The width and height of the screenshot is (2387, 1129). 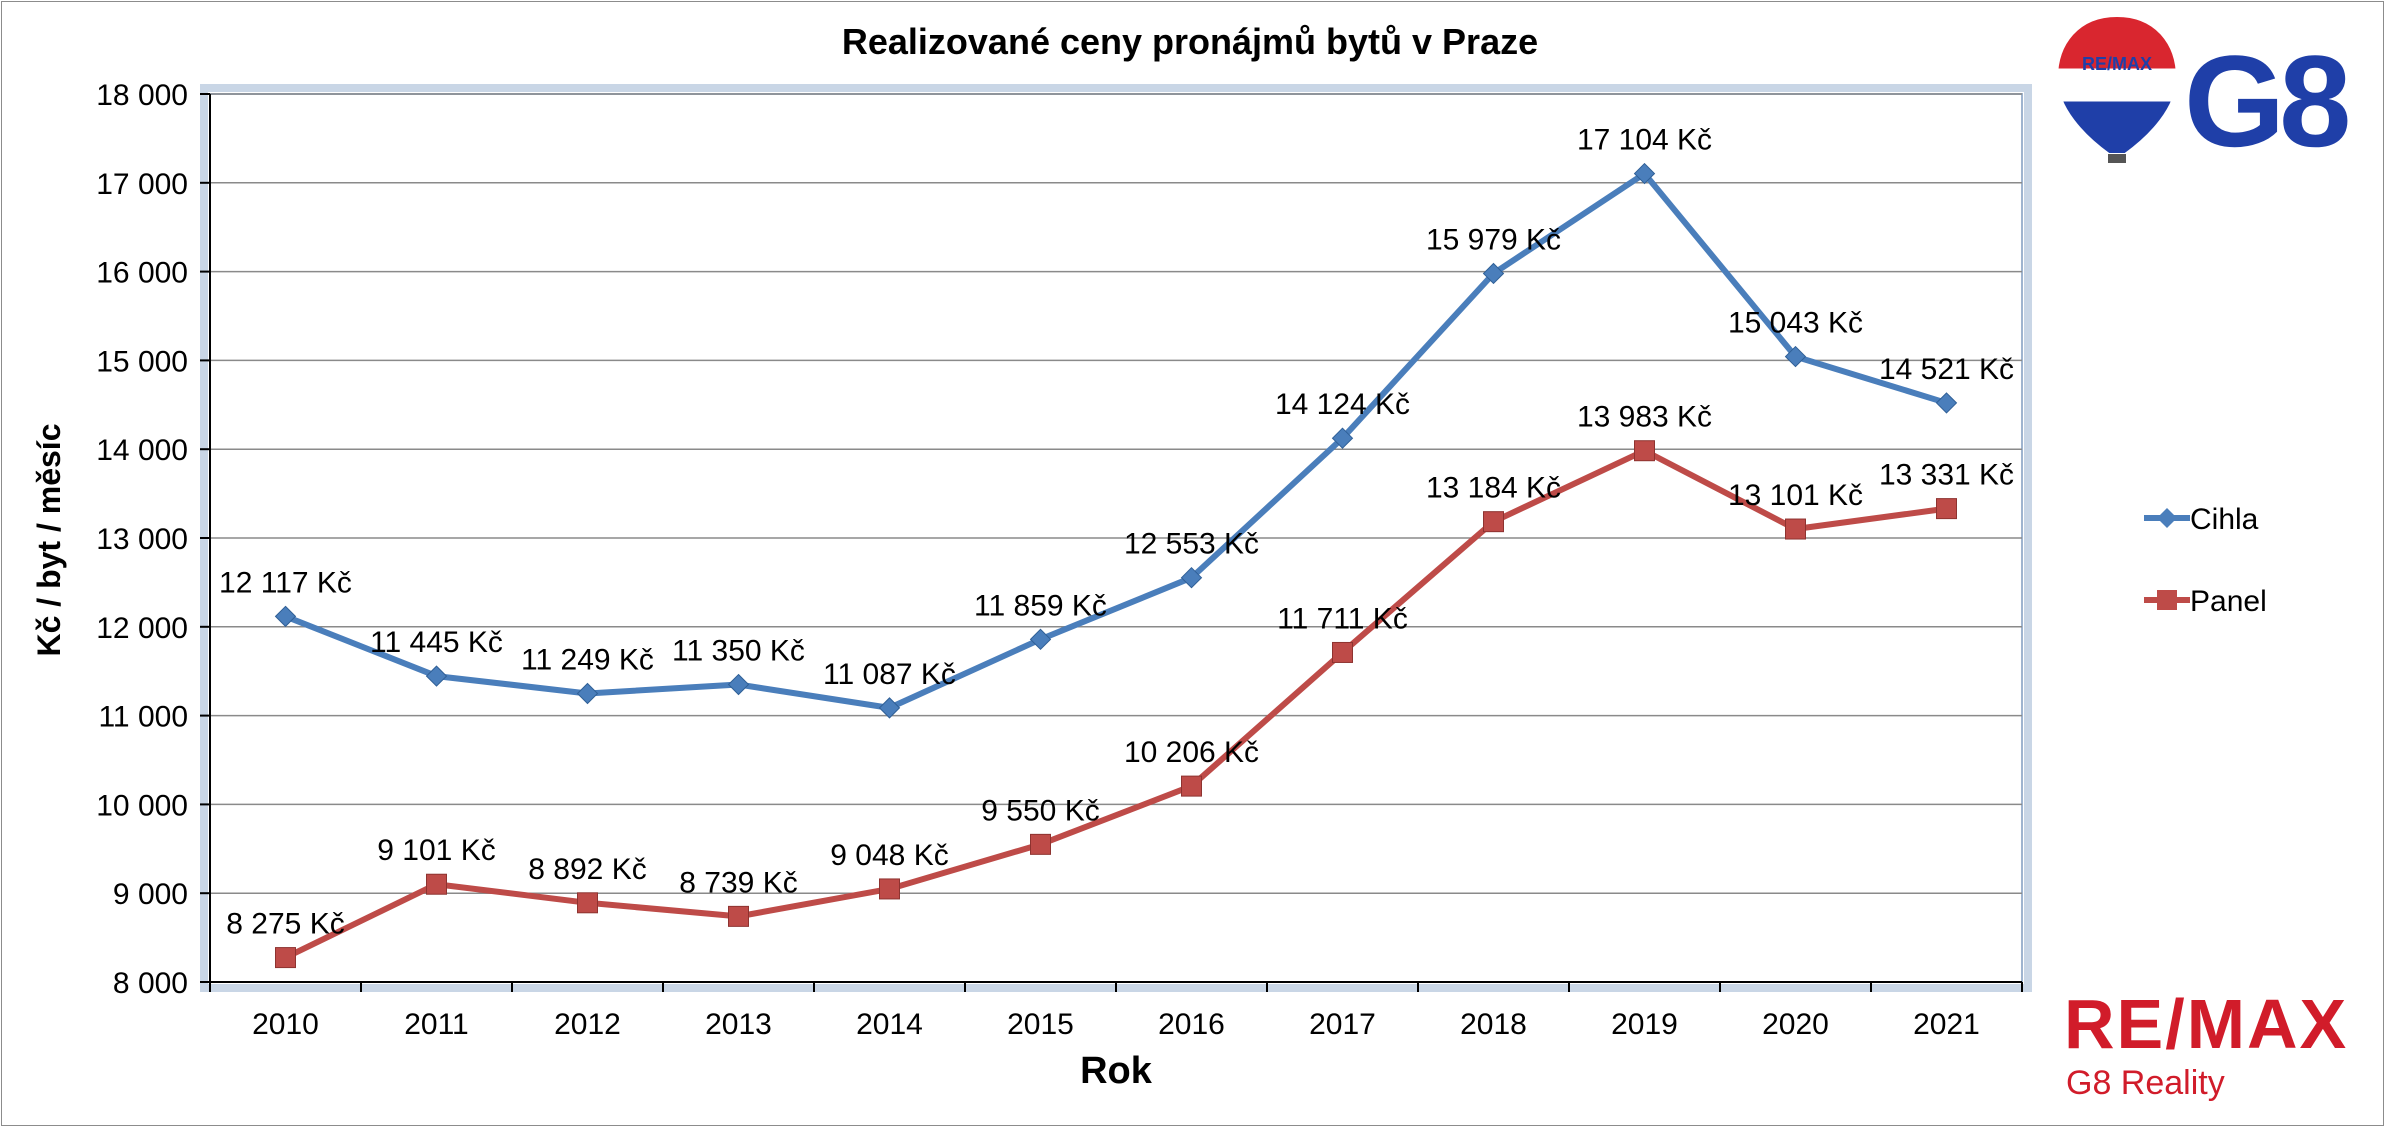 I want to click on data-label-cihla: 11 445 Kč, so click(x=436, y=642).